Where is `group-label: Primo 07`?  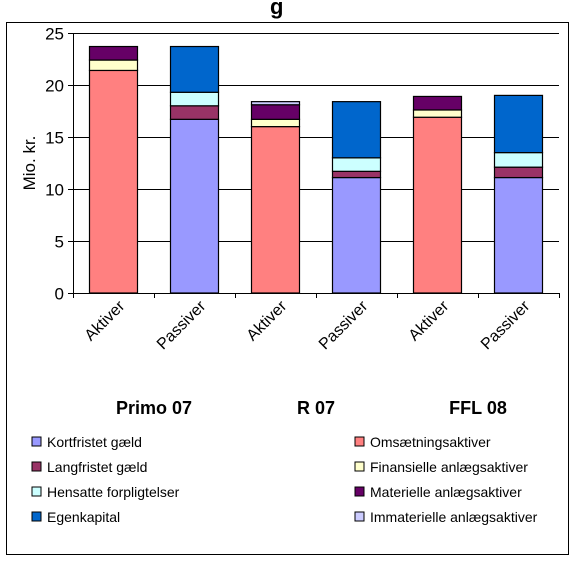 group-label: Primo 07 is located at coordinates (154, 408).